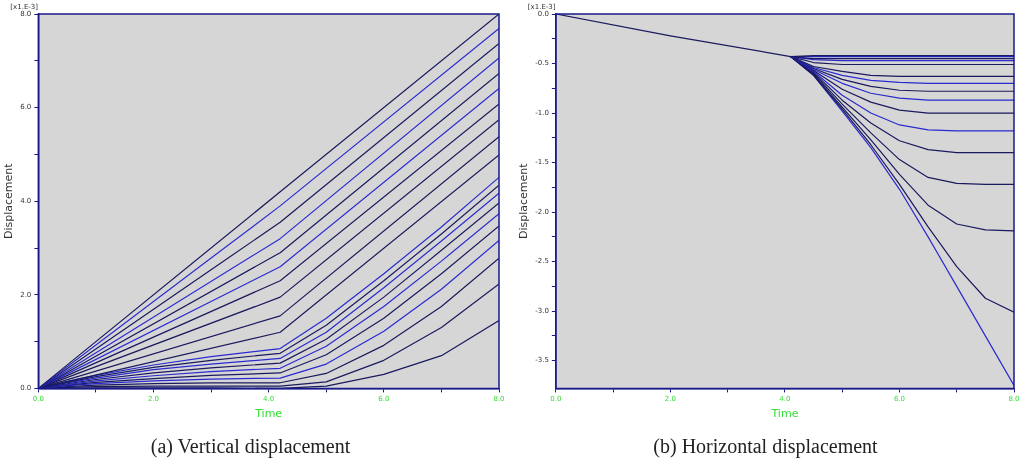 This screenshot has height=468, width=1030. What do you see at coordinates (766, 447) in the screenshot?
I see `text: (b) Horizontal displacement` at bounding box center [766, 447].